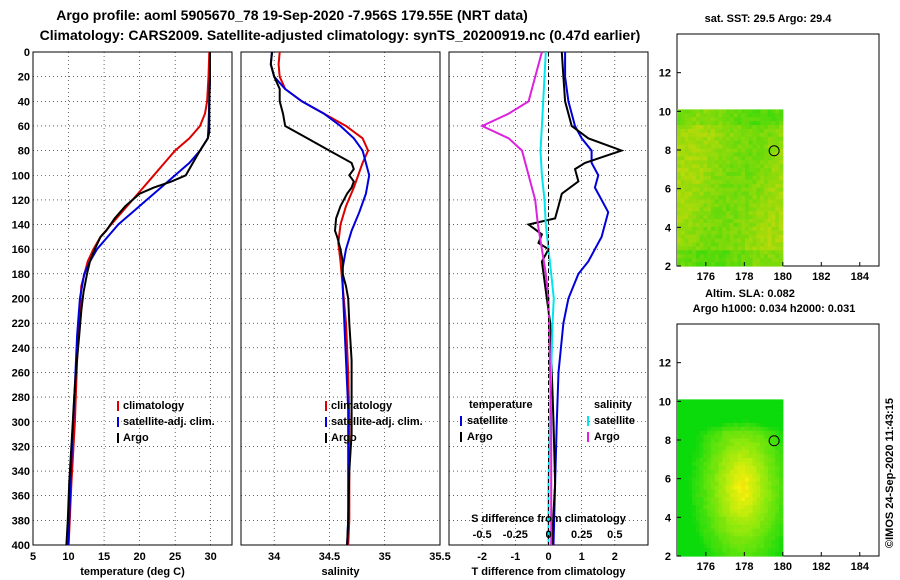 The height and width of the screenshot is (580, 900). Describe the element at coordinates (860, 567) in the screenshot. I see `map-x-tick-label: 184` at that location.